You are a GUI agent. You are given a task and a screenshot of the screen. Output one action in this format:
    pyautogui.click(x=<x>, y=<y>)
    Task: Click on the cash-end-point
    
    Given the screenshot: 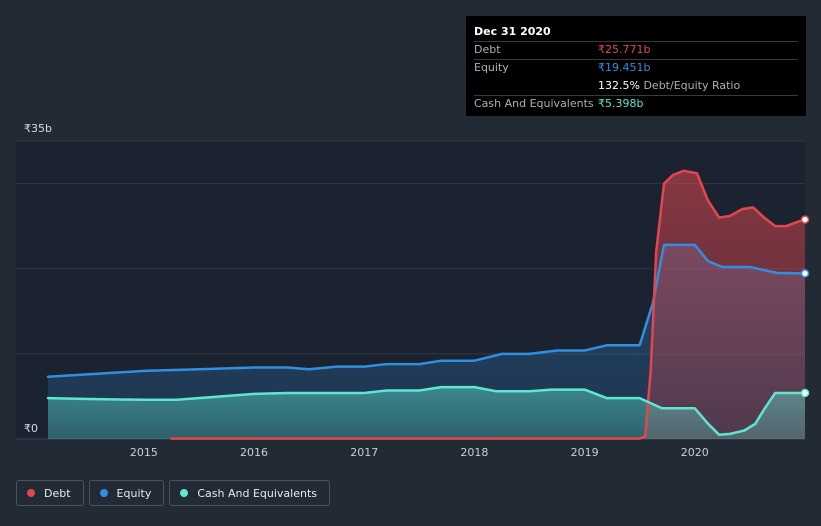 What is the action you would take?
    pyautogui.click(x=805, y=393)
    